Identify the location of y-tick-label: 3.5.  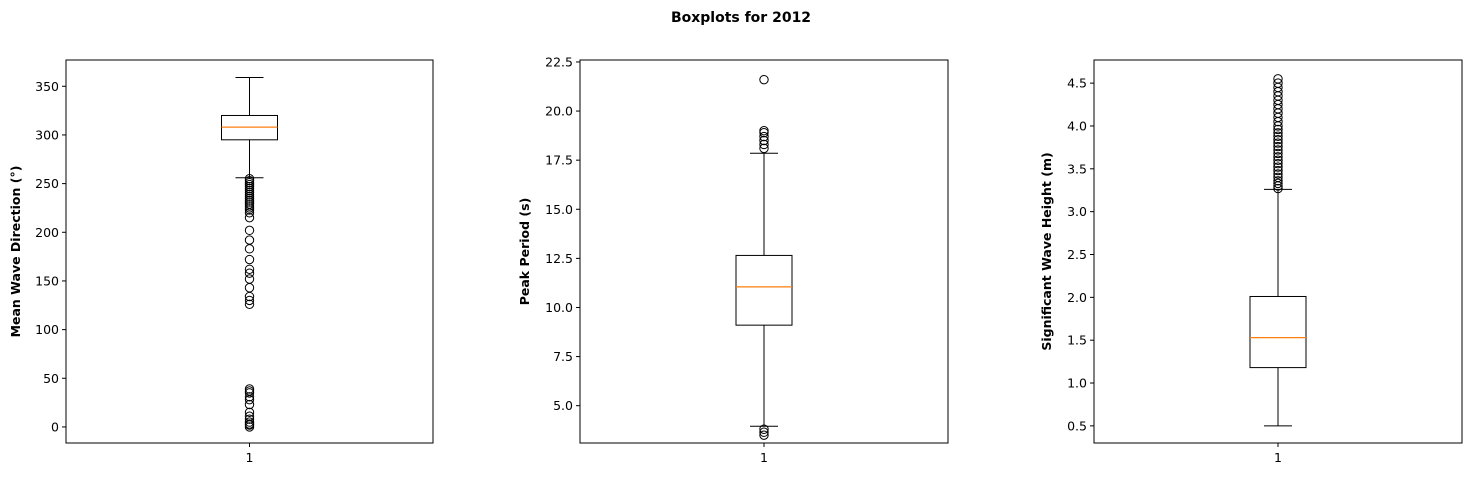
(1077, 168).